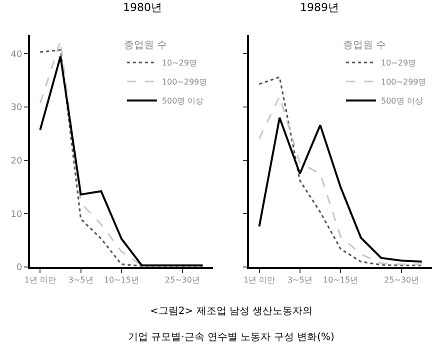 The height and width of the screenshot is (347, 442). I want to click on y-tick-label: 10, so click(16, 215).